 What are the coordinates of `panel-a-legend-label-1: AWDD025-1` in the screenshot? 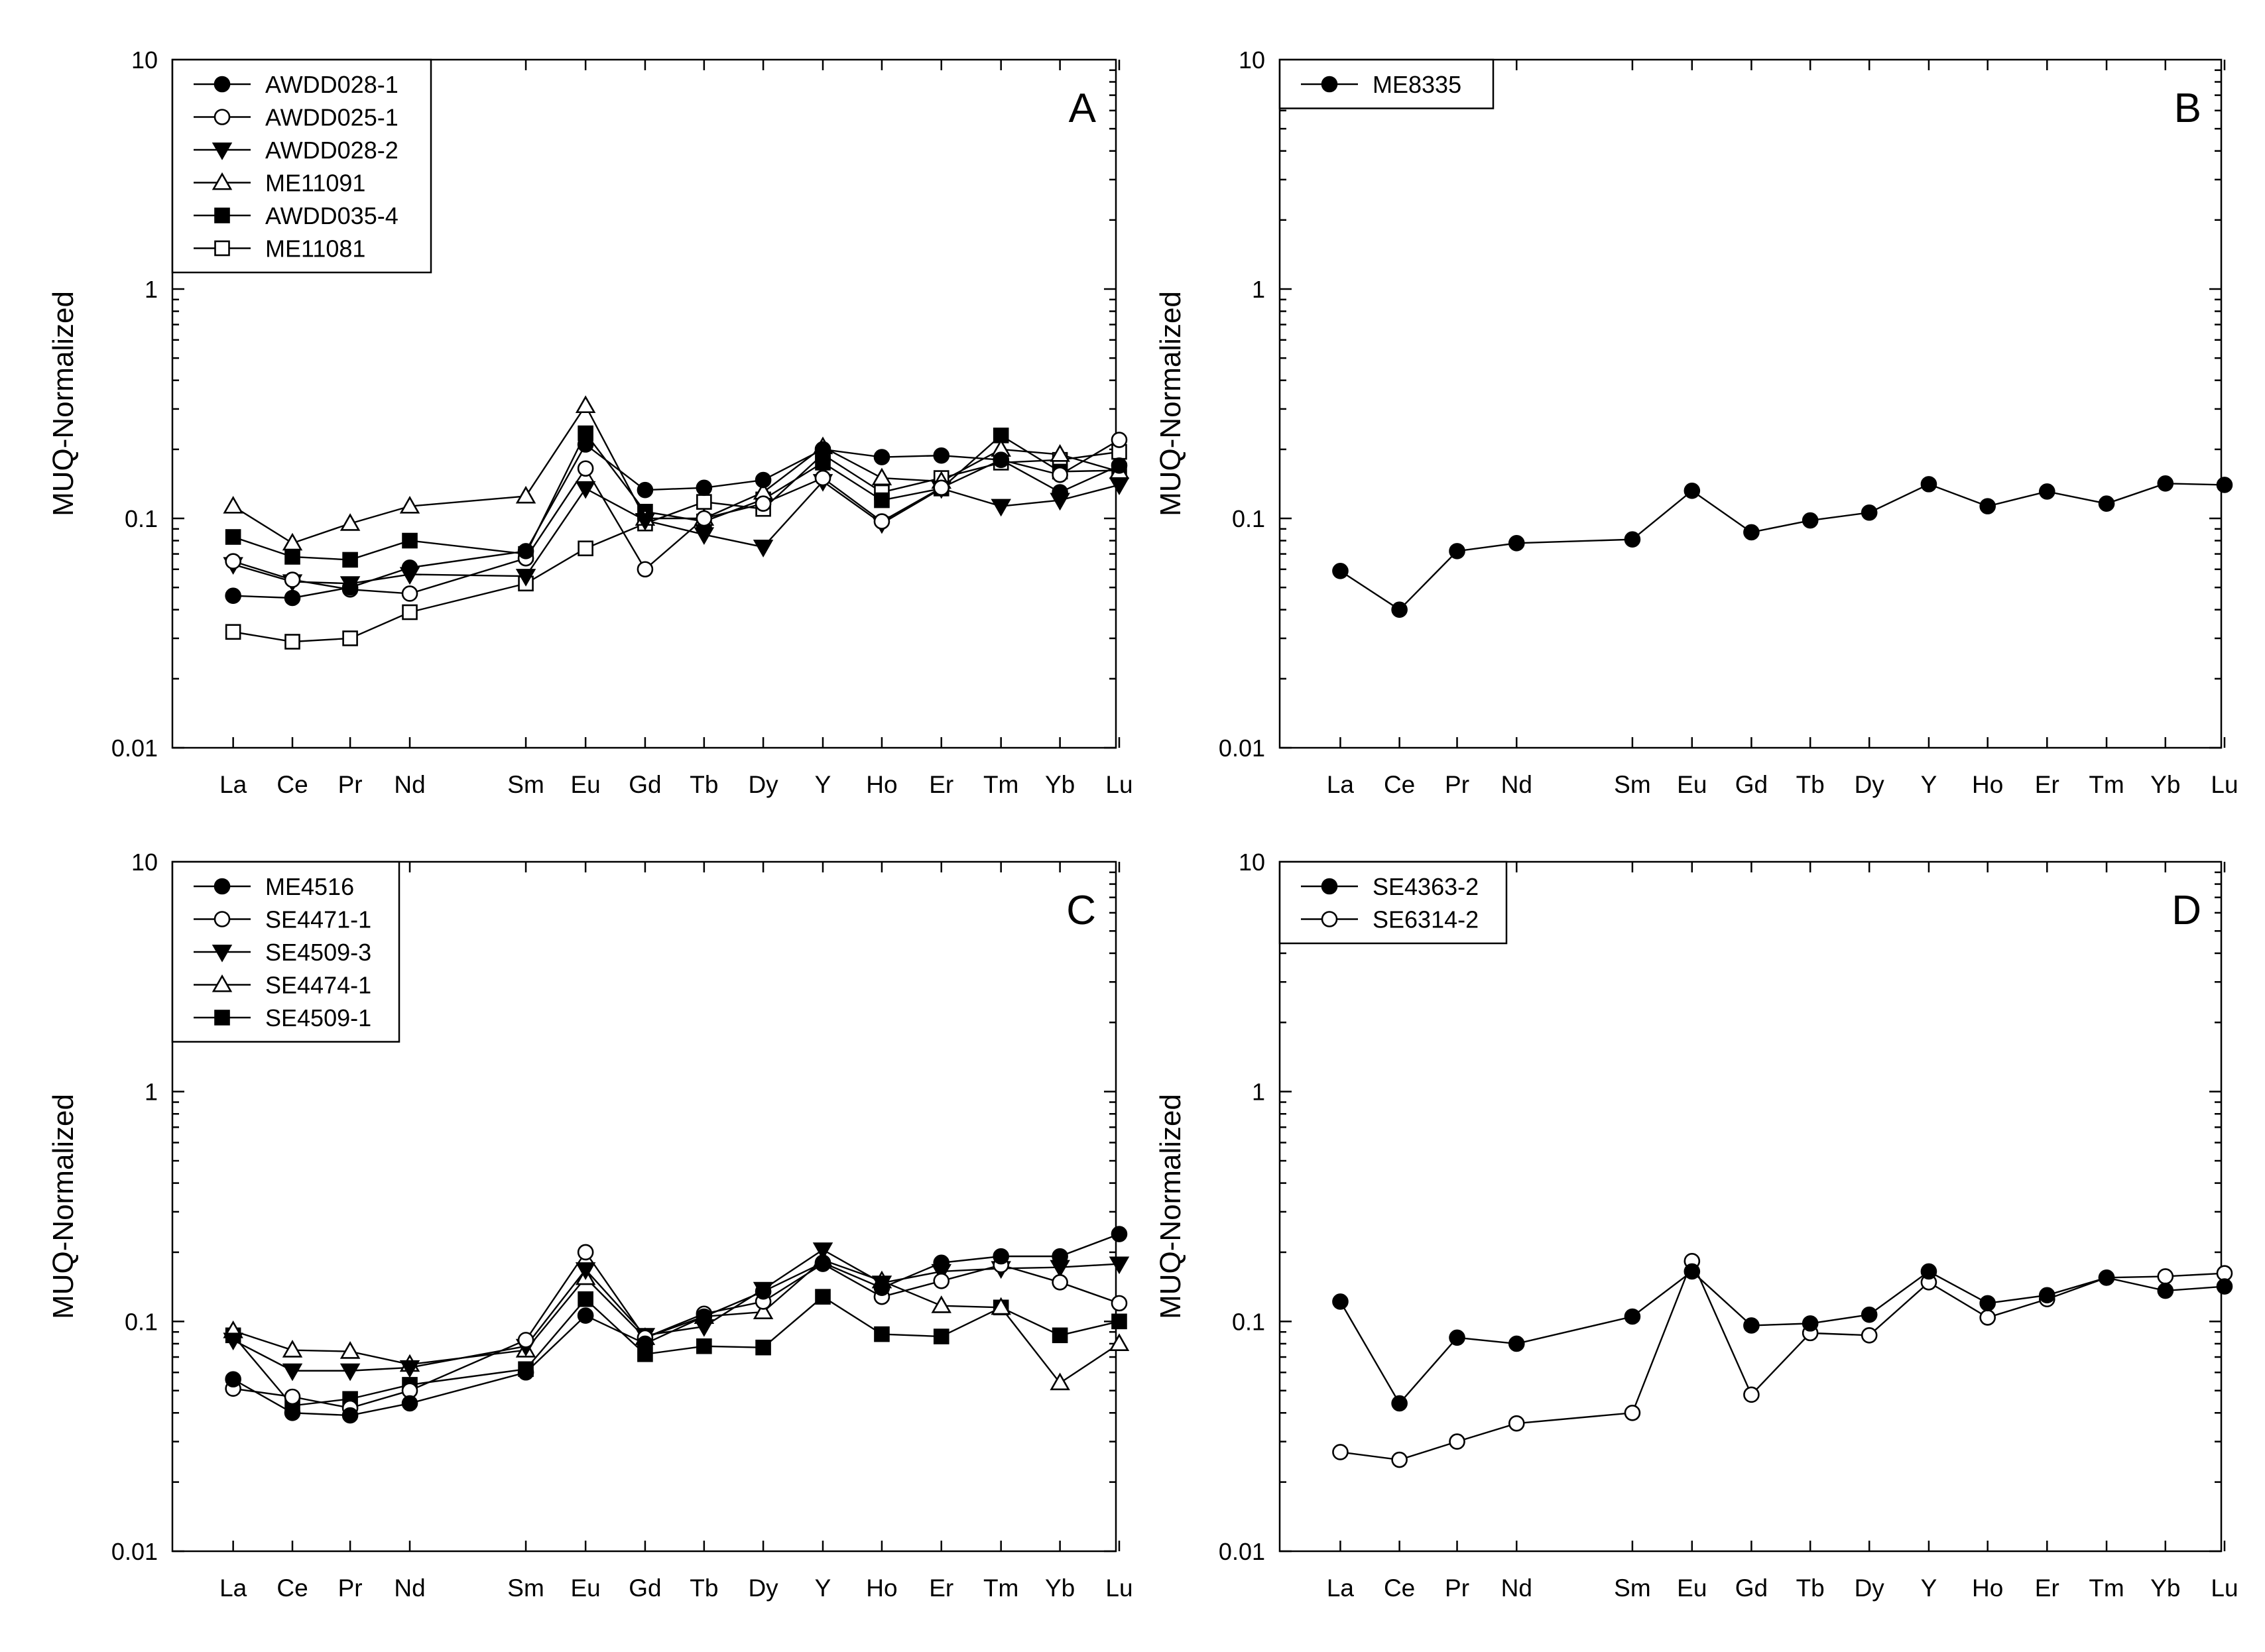 It's located at (331, 117).